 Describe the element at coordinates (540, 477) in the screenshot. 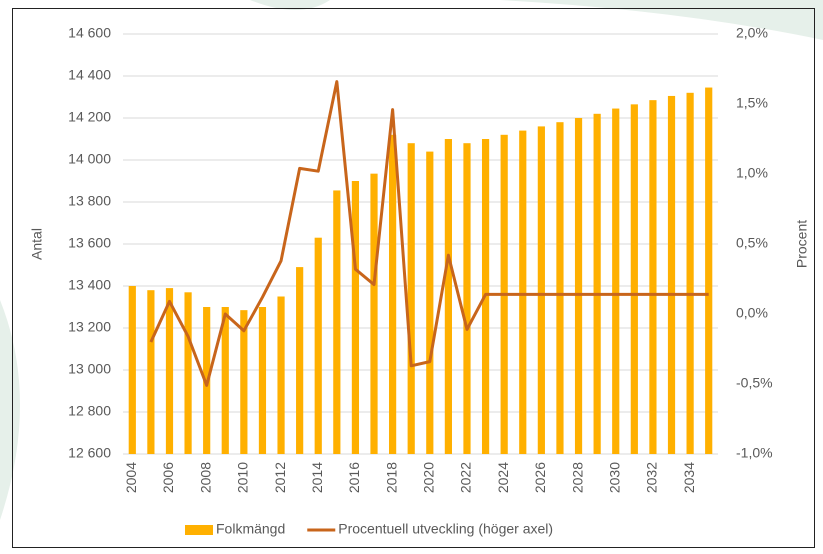

I see `x-tick-label: 2026` at that location.